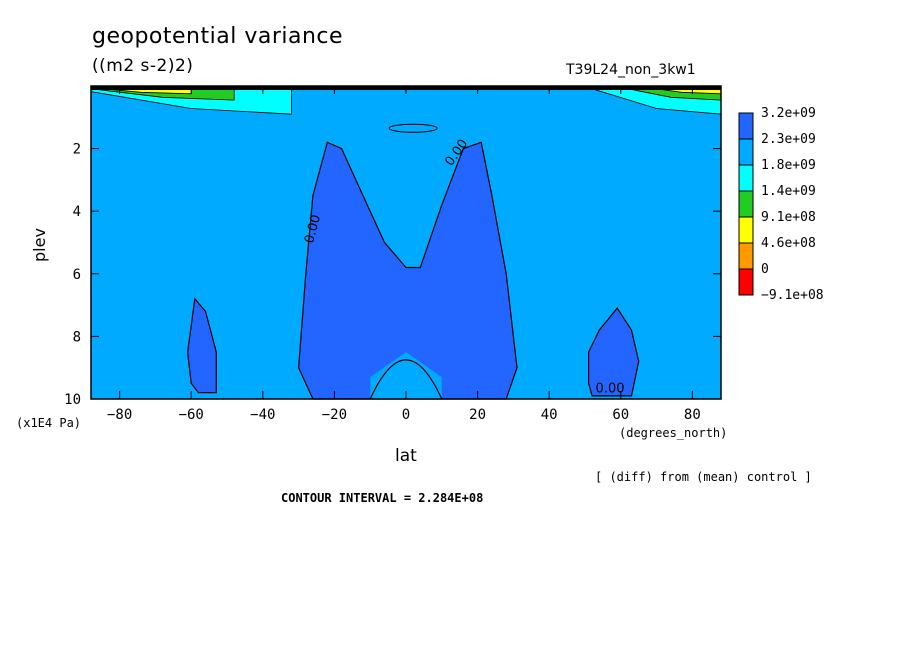  I want to click on colorbar-label: −9.1e+08, so click(792, 295).